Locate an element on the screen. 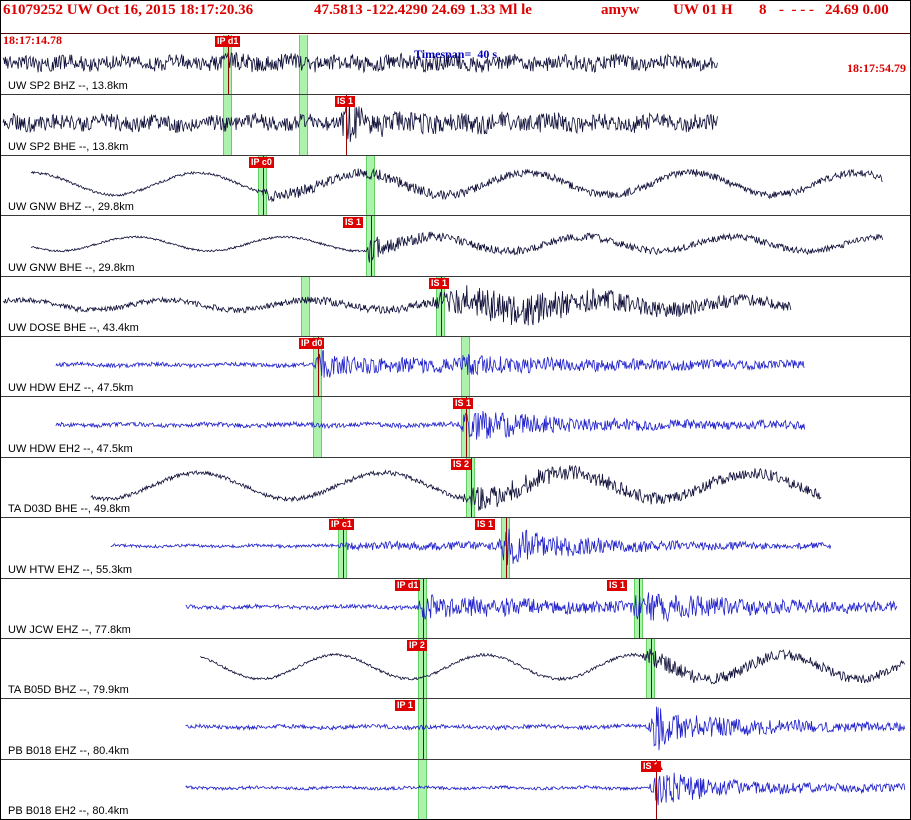 The image size is (911, 820). pick-label: IP 2 is located at coordinates (417, 645).